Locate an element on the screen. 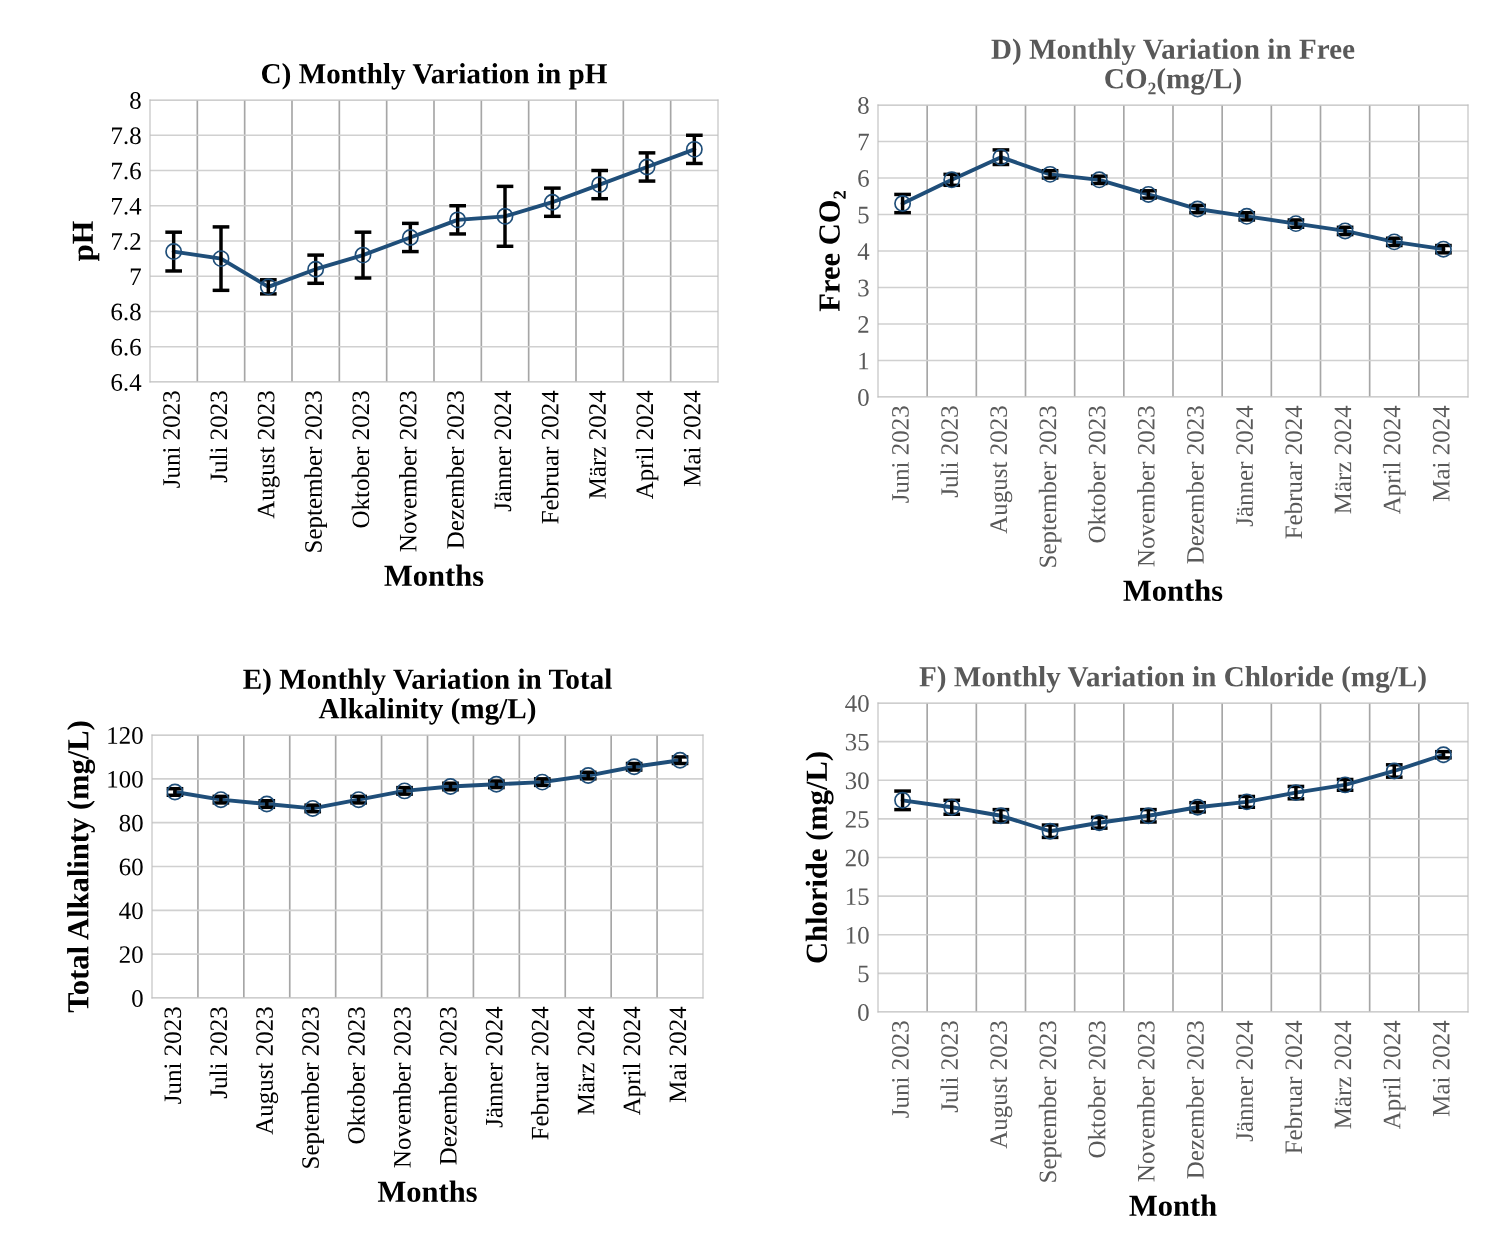 This screenshot has height=1256, width=1504. y-tick-label: 6.8 is located at coordinates (126, 312).